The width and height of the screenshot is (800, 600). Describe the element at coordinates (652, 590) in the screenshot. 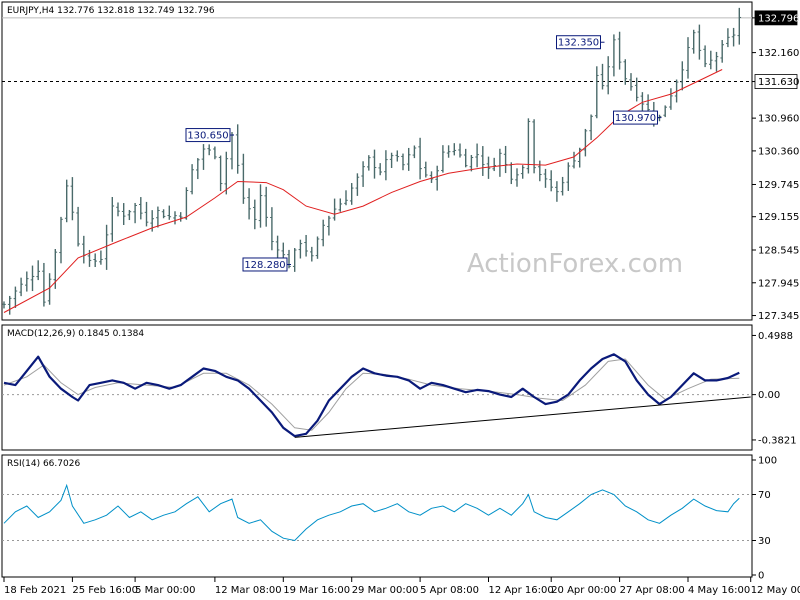

I see `time-axis-label: 27 Apr 08:00` at that location.